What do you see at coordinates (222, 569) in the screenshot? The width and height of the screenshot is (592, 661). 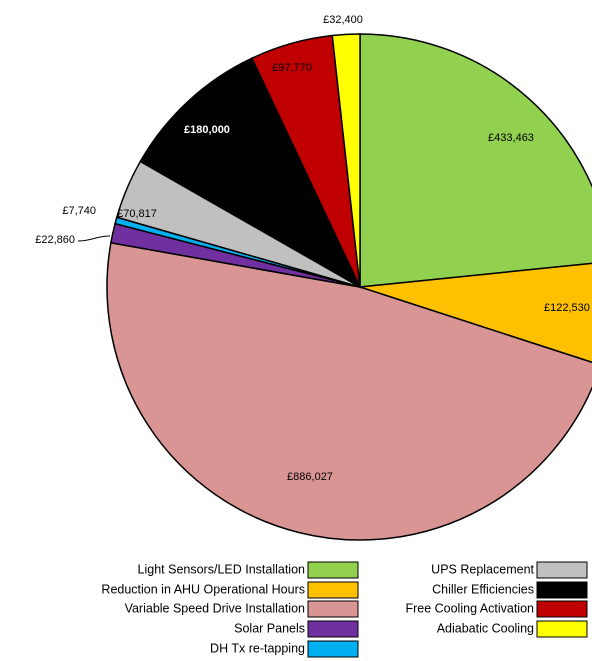 I see `legend-label: Light Sensors/LED Installation` at bounding box center [222, 569].